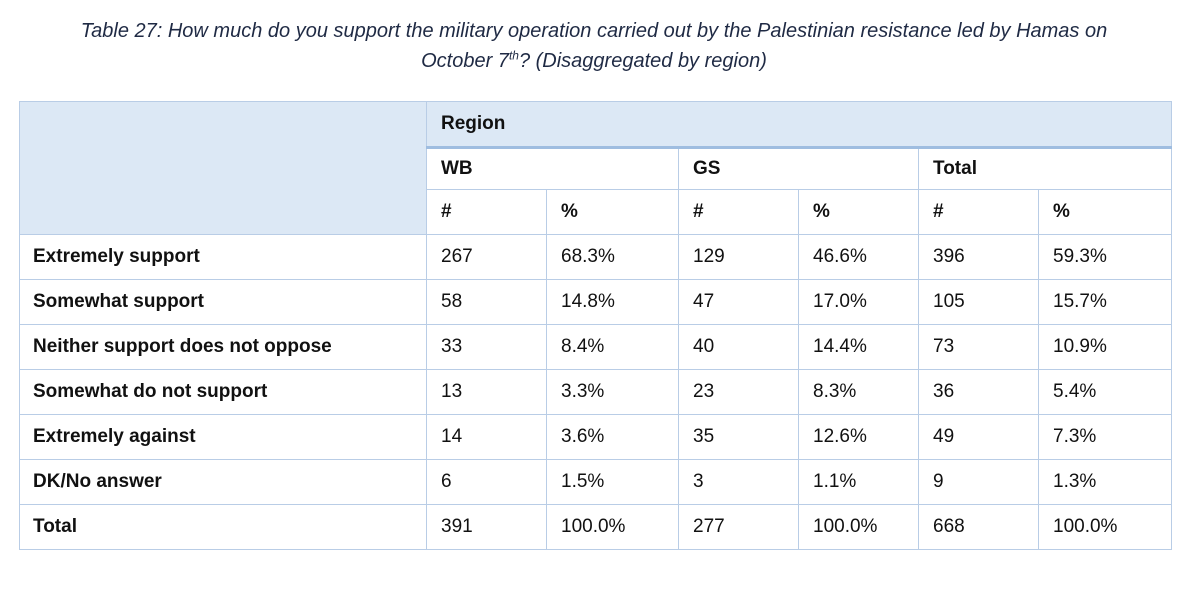  Describe the element at coordinates (552, 168) in the screenshot. I see `group-header-wb: WB` at that location.